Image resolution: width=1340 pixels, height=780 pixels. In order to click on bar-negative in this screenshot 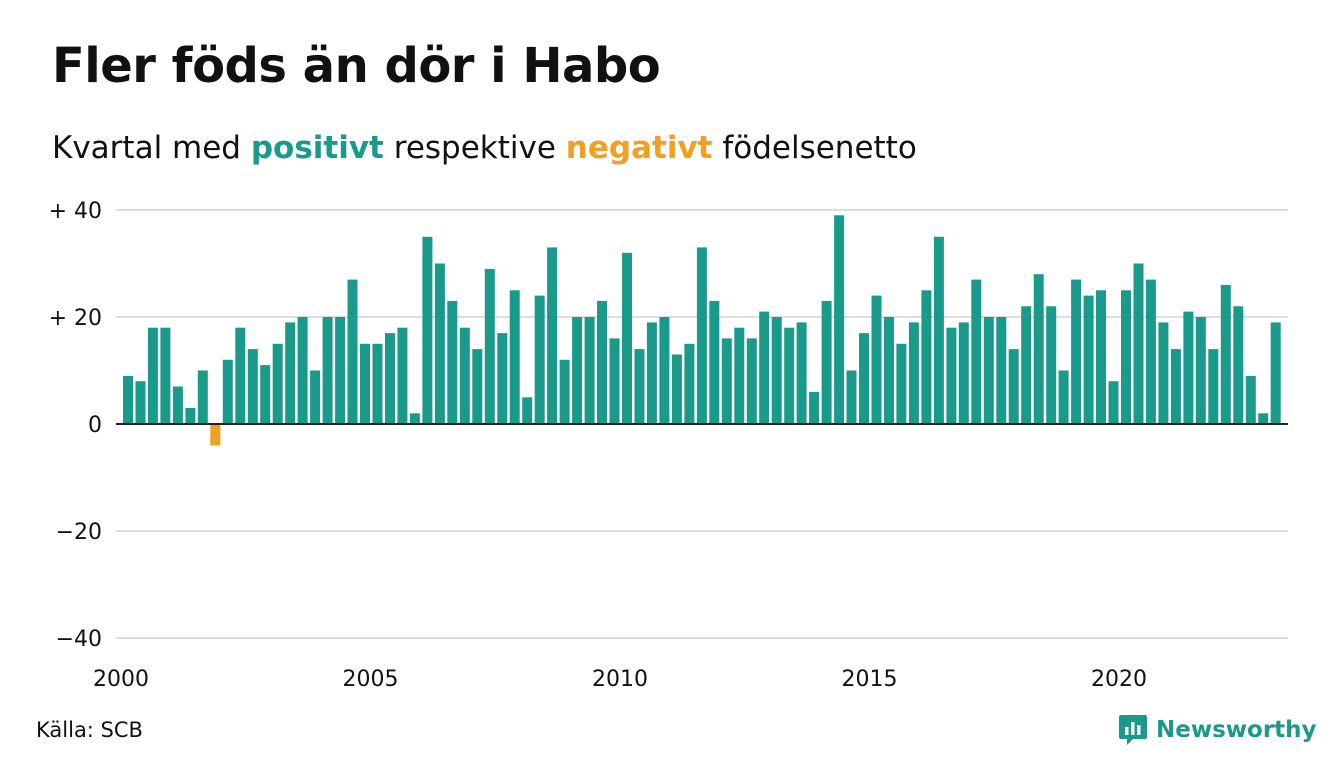, I will do `click(215, 435)`.